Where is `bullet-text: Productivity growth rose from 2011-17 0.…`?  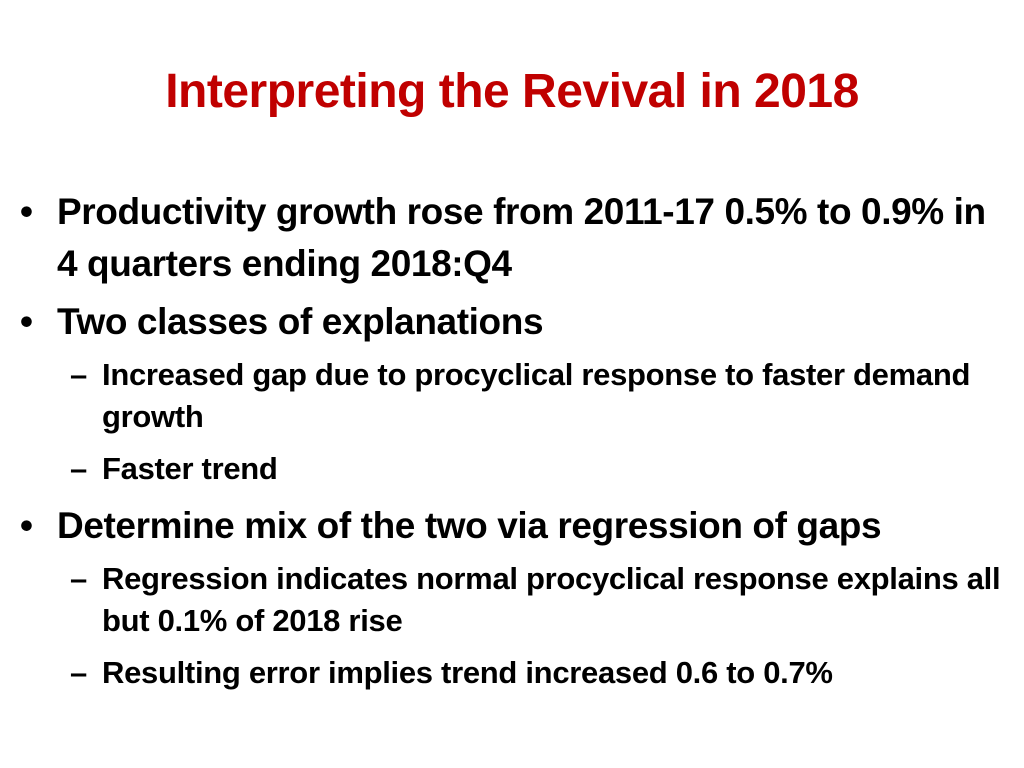
bullet-text: Productivity growth rose from 2011-17 0.… is located at coordinates (521, 237).